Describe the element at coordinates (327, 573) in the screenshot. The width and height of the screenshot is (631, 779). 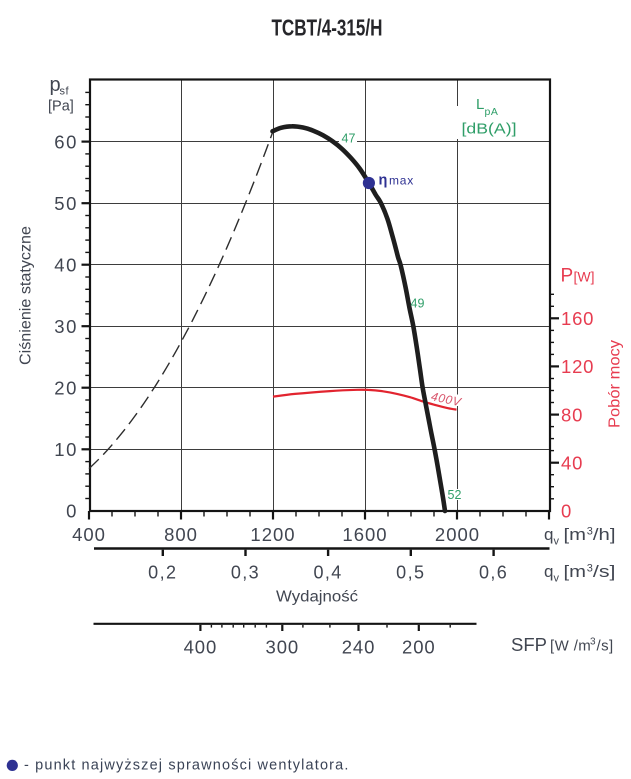
I see `svg-text: 0,4` at that location.